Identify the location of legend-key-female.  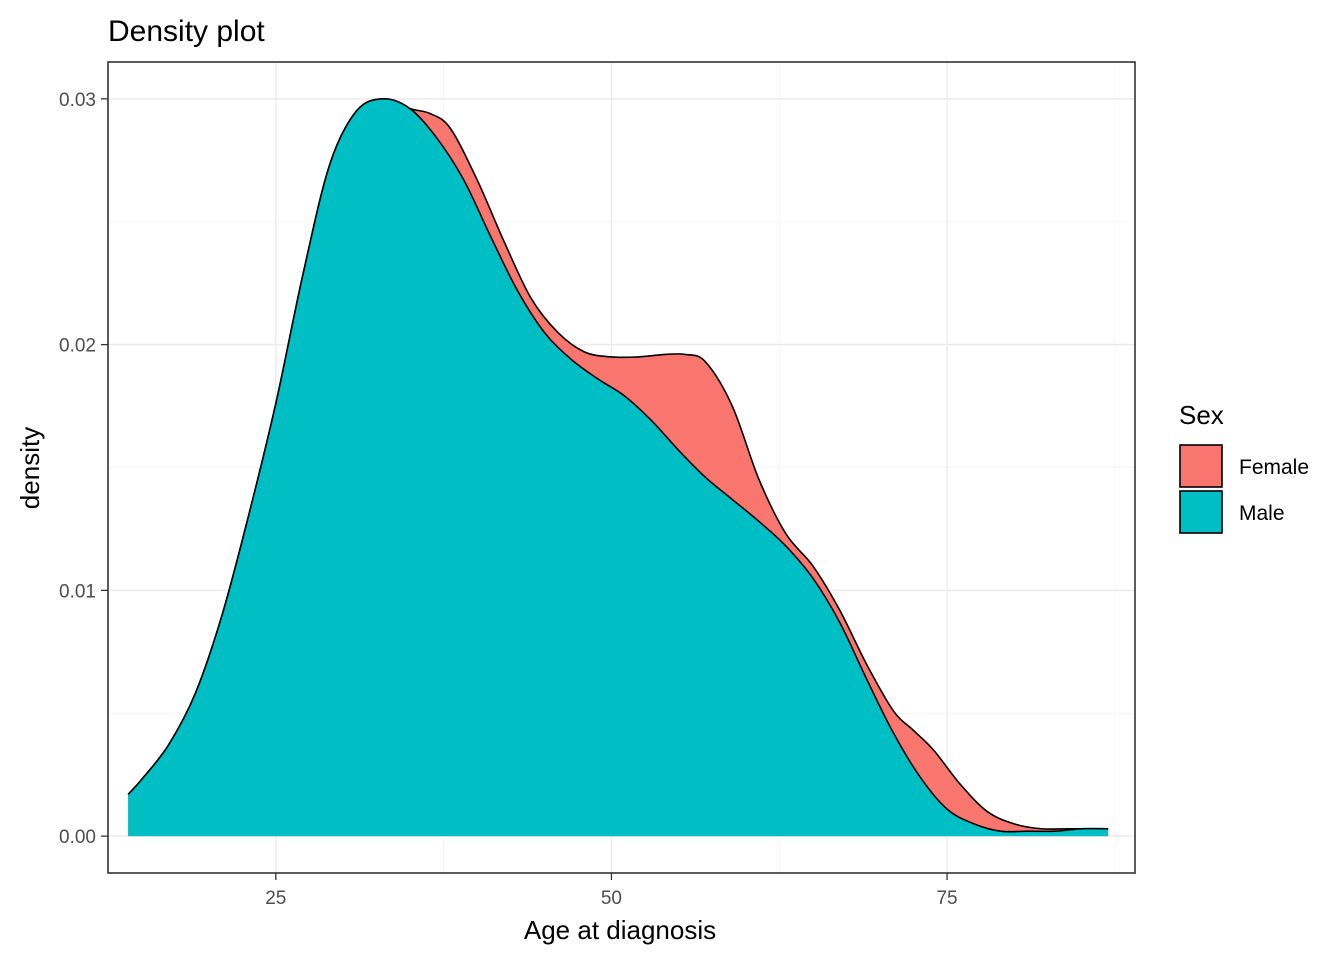
(1201, 466).